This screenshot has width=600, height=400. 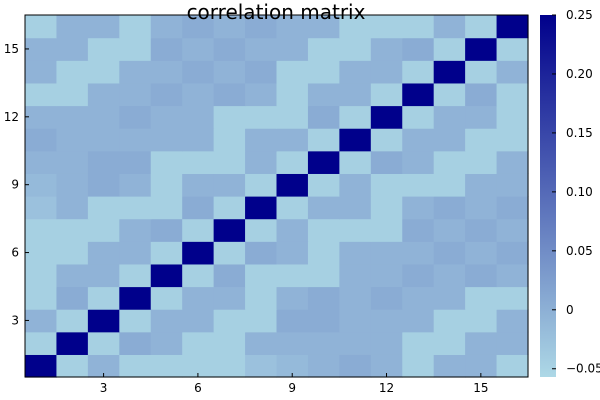 I want to click on colorbar-tick-label: 0.05, so click(x=579, y=251).